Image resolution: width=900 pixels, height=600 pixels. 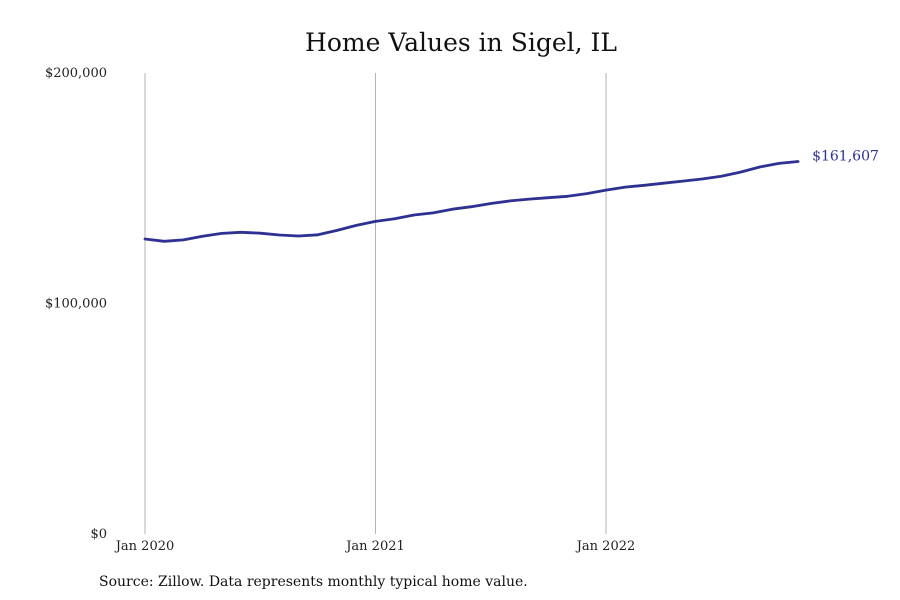 I want to click on end-value-label: $161,607, so click(x=845, y=156).